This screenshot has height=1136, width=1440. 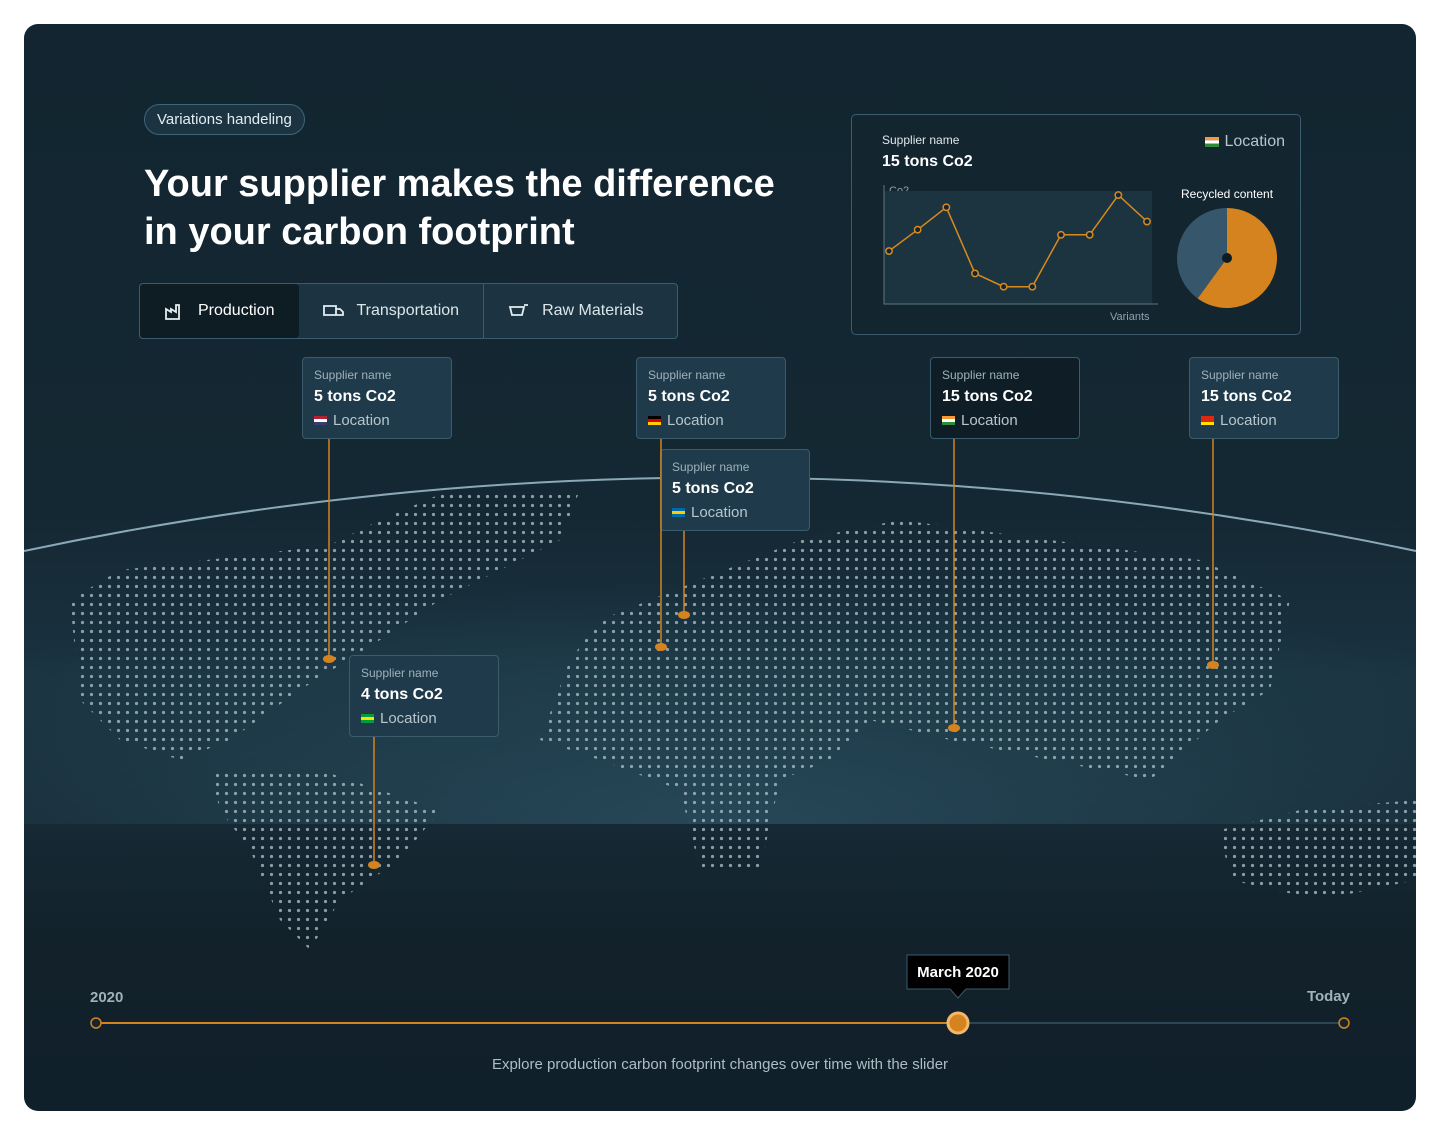 I want to click on line, so click(x=1018, y=240).